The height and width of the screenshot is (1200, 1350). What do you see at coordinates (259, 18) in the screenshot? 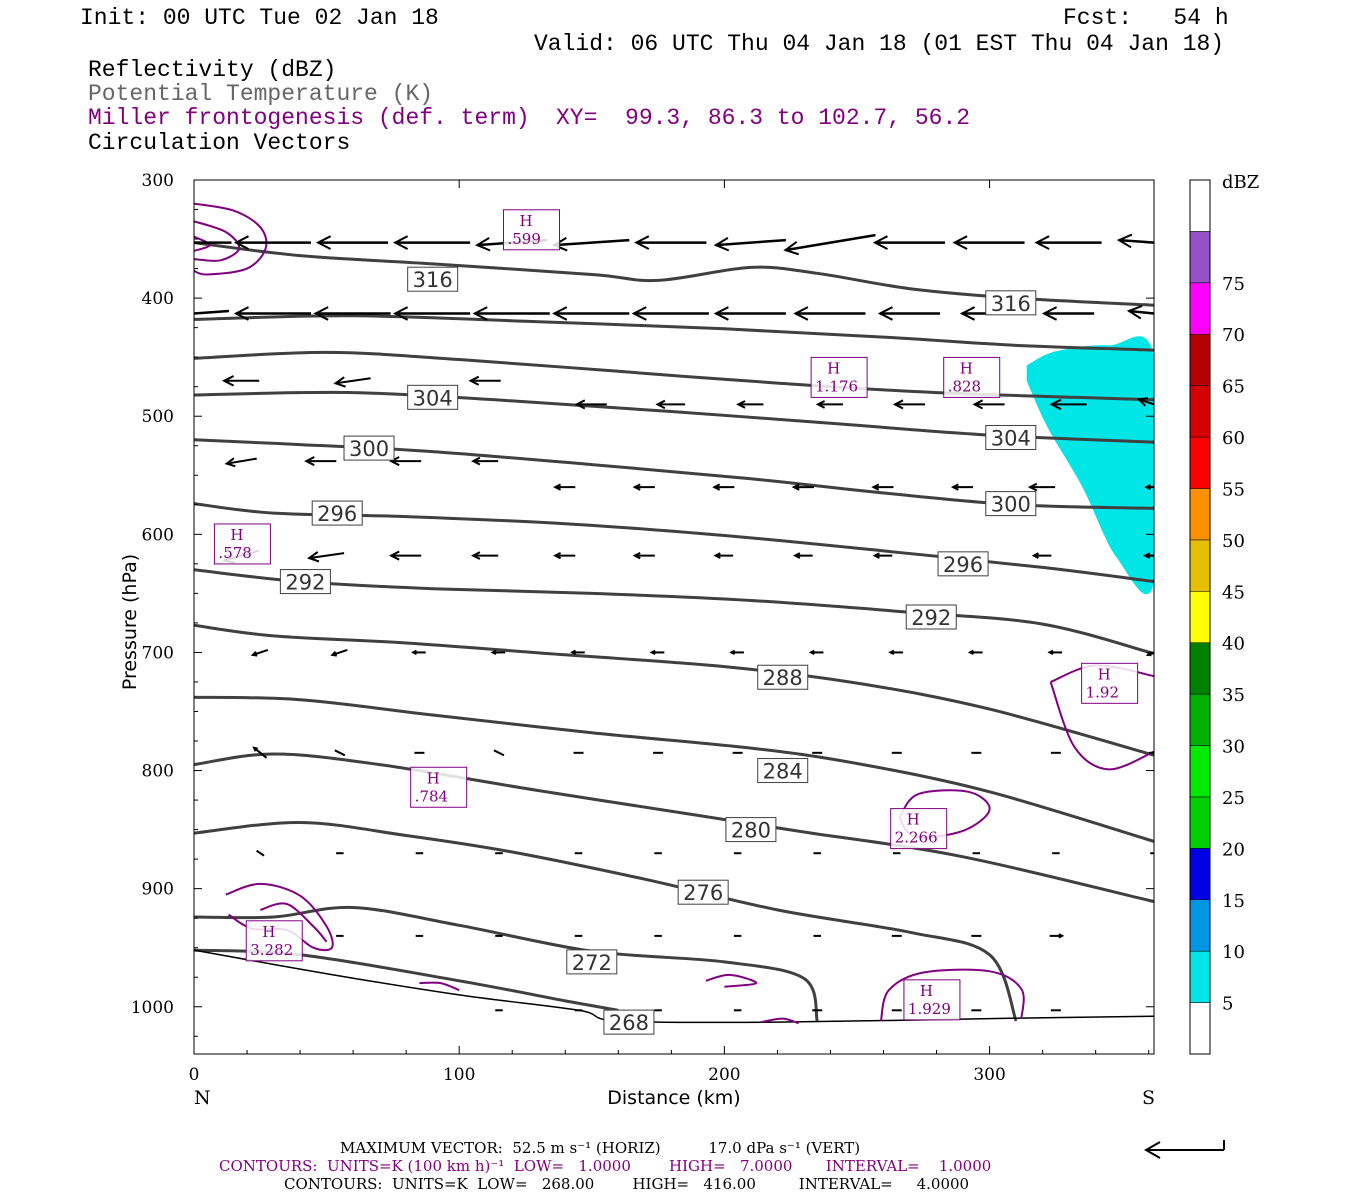
I see `init-time: Init: 00 UTC Tue 02 Jan 18` at bounding box center [259, 18].